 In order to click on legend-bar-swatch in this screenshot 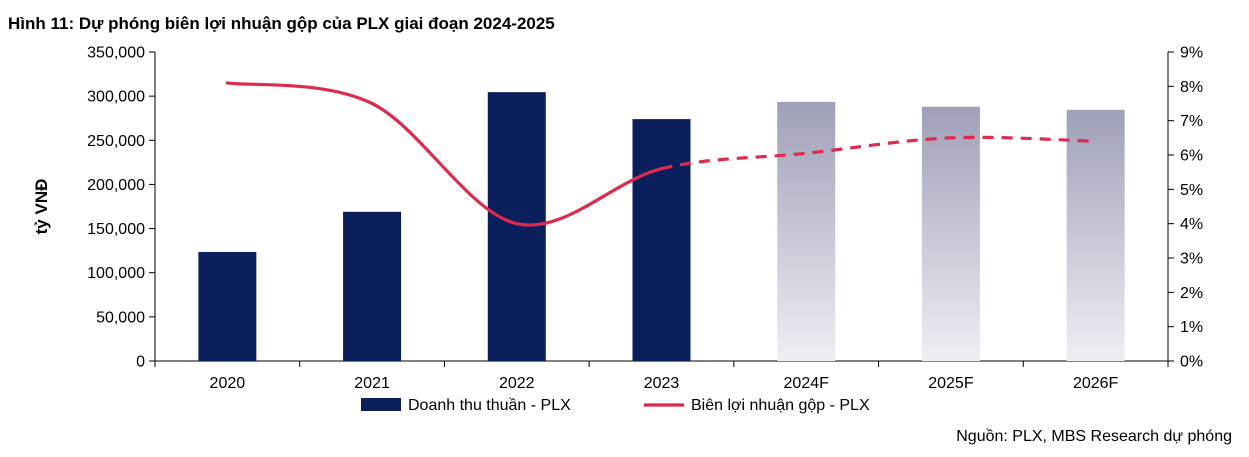, I will do `click(381, 404)`.